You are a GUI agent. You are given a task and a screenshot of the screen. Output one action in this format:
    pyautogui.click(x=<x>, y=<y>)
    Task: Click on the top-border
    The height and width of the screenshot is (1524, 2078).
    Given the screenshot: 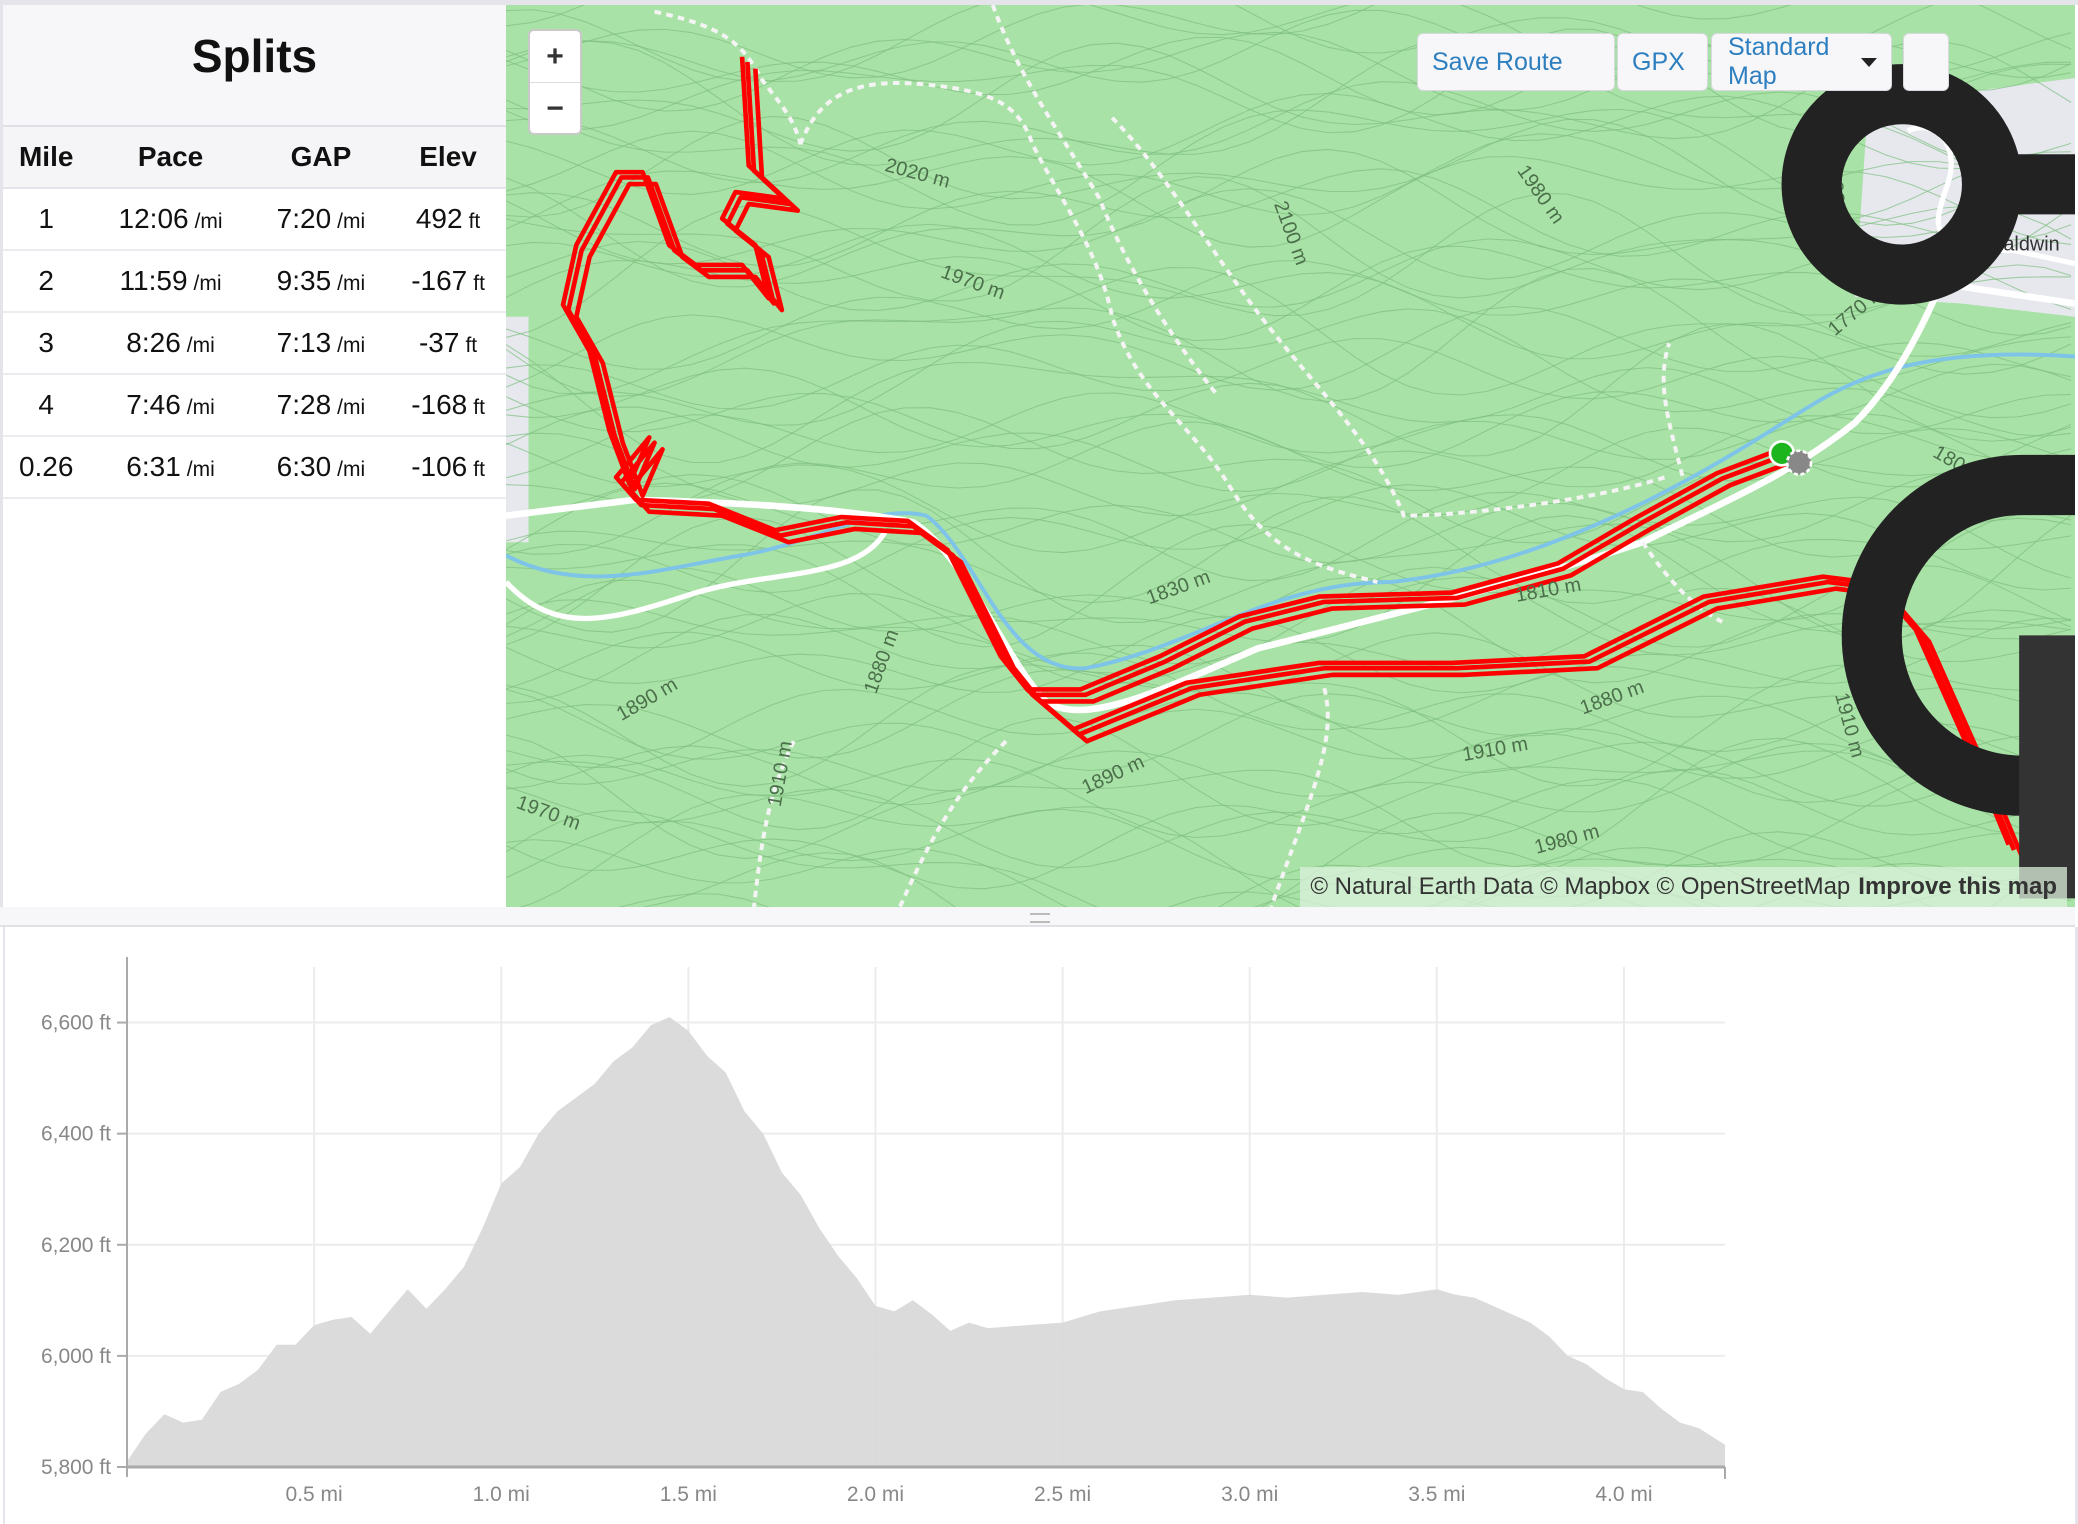 What is the action you would take?
    pyautogui.click(x=1039, y=2)
    